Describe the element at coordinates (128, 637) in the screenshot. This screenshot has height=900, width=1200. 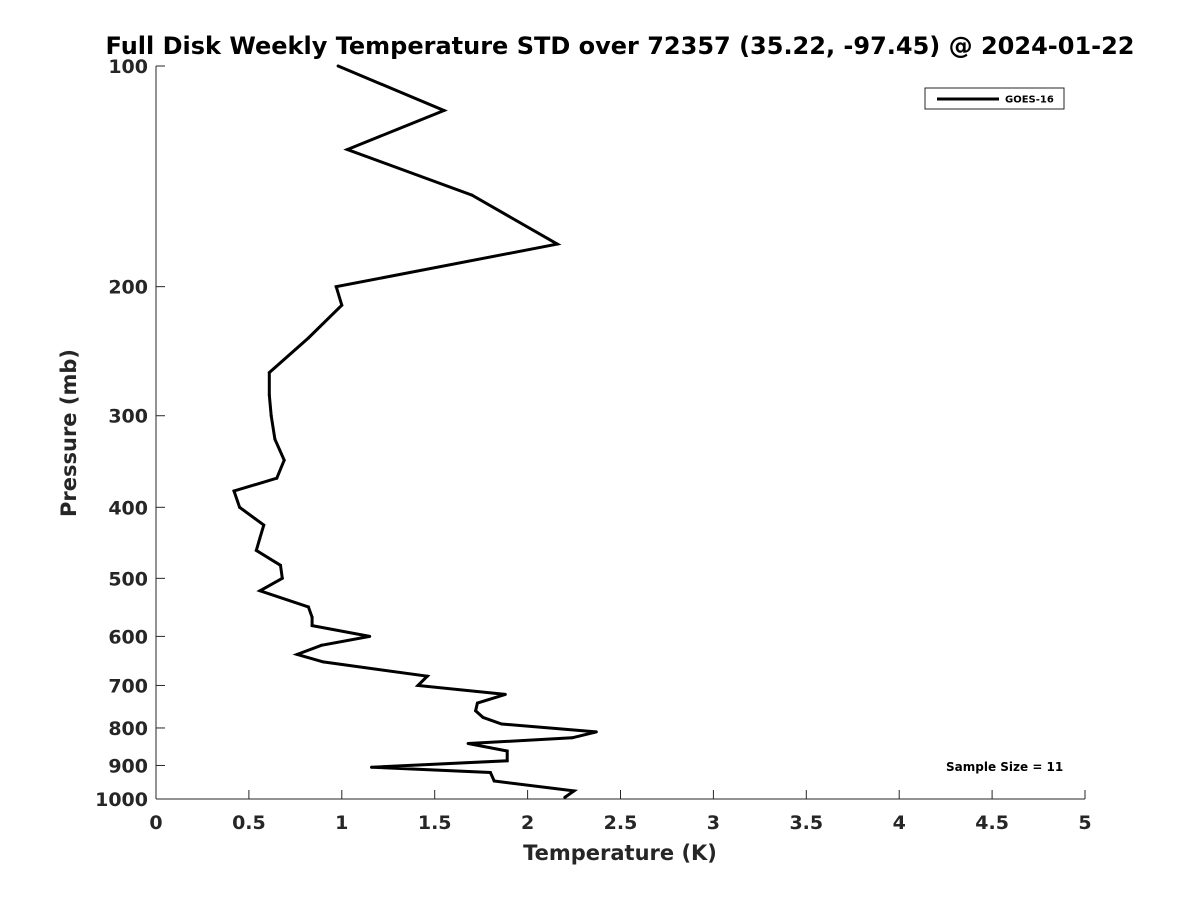
I see `y-tick-label: 600` at that location.